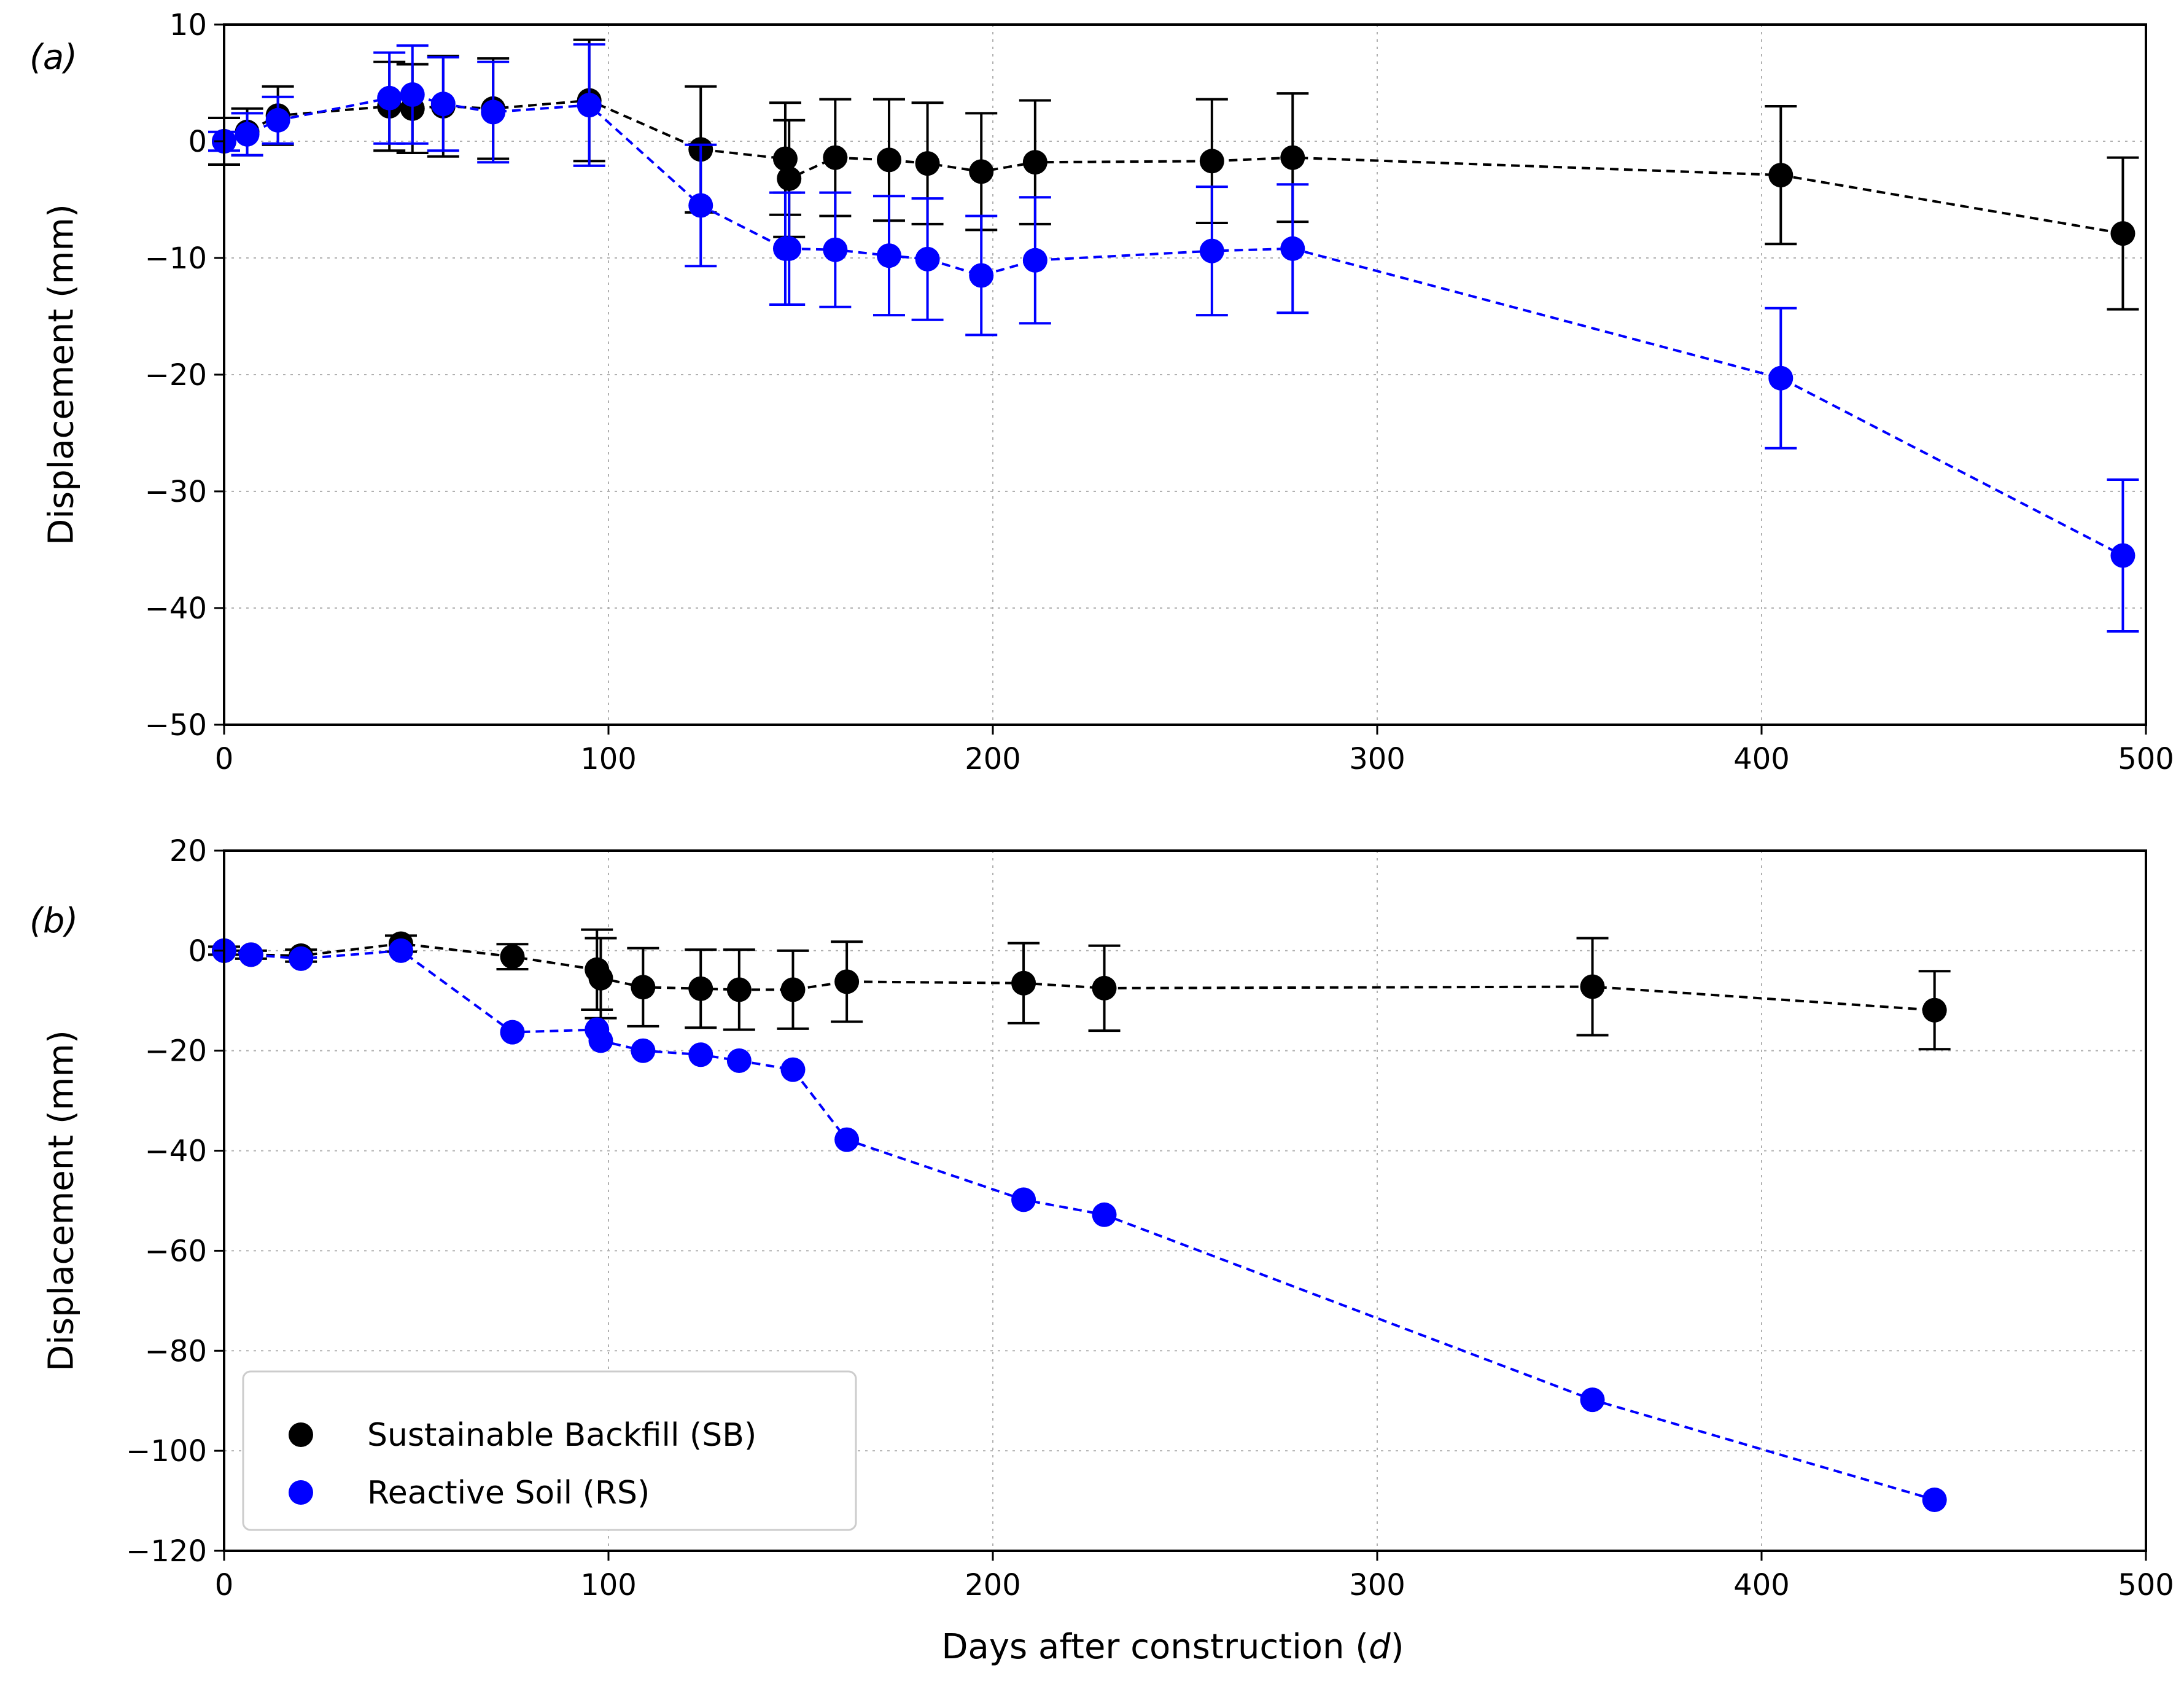  I want to click on legend-label-rs: Reactive Soil (RS), so click(508, 1493).